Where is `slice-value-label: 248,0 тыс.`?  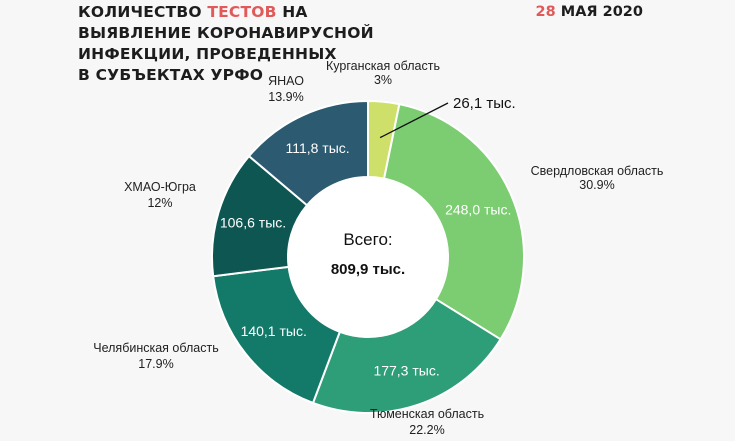 slice-value-label: 248,0 тыс. is located at coordinates (478, 210).